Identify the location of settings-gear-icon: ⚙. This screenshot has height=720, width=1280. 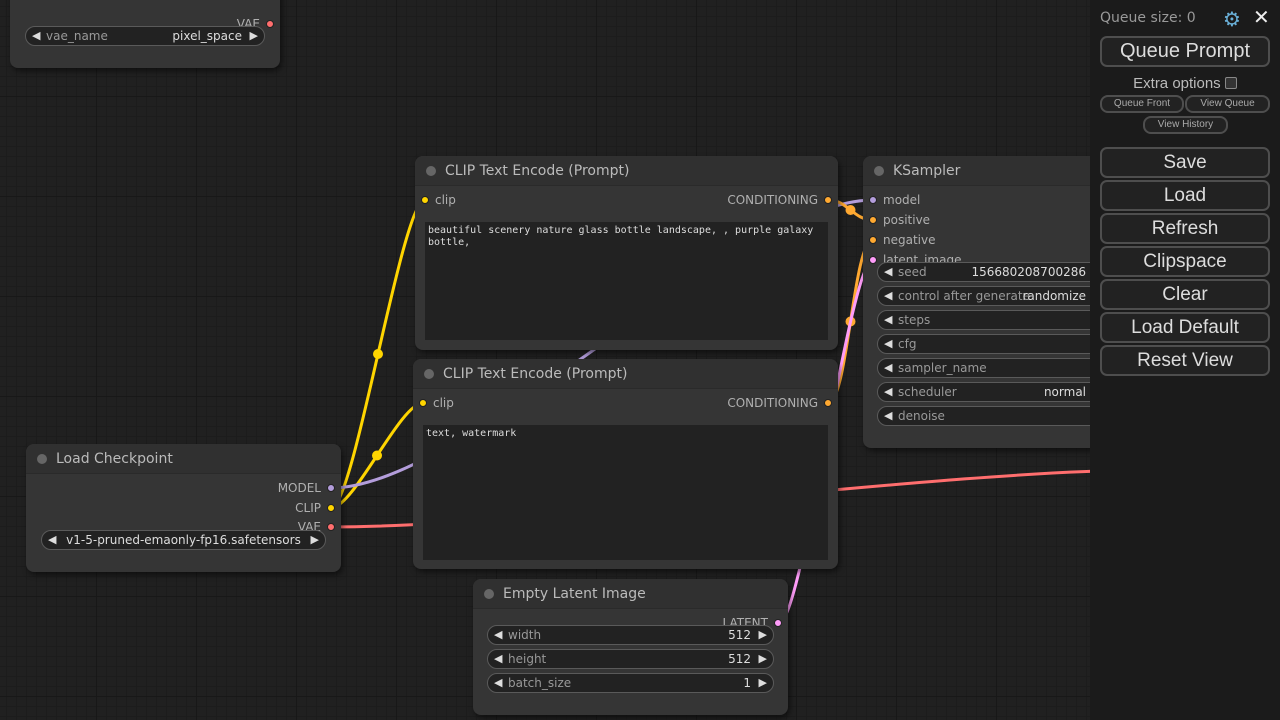
(1232, 19).